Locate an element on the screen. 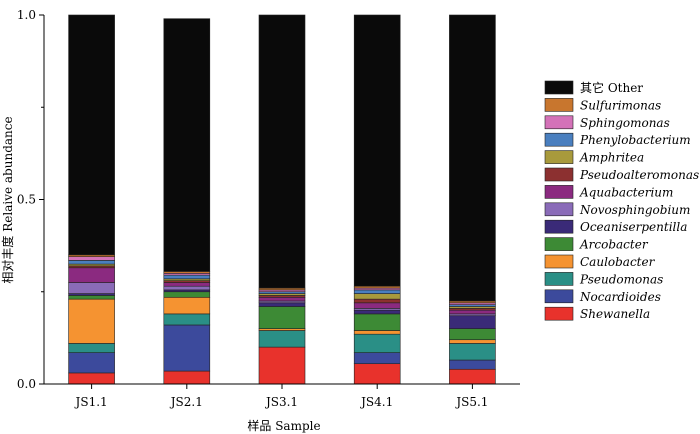 The width and height of the screenshot is (700, 434). bar-segment-JS2-1-s10 is located at coordinates (187, 277).